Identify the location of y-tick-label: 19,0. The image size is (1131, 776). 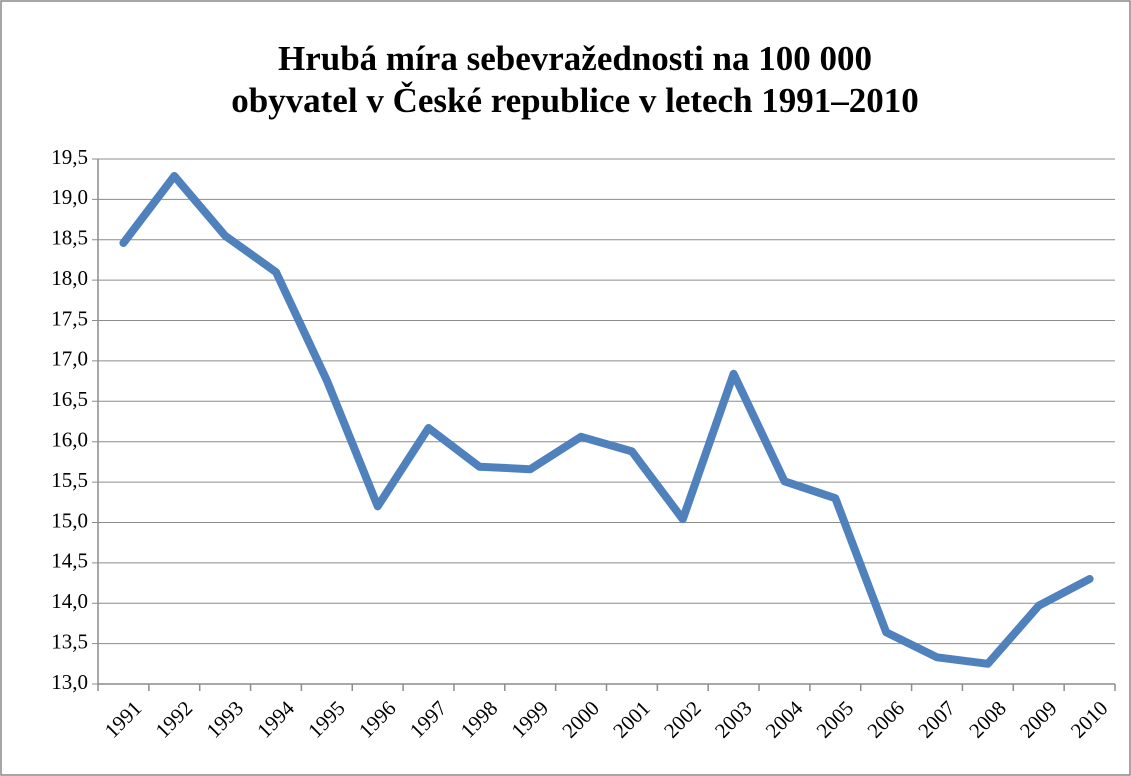
(69, 197).